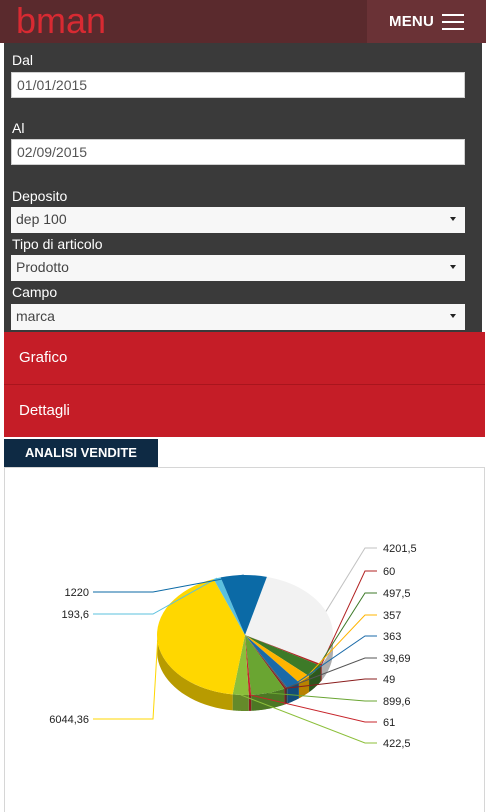 This screenshot has height=812, width=486. Describe the element at coordinates (40, 196) in the screenshot. I see `deposito-label: Deposito` at that location.